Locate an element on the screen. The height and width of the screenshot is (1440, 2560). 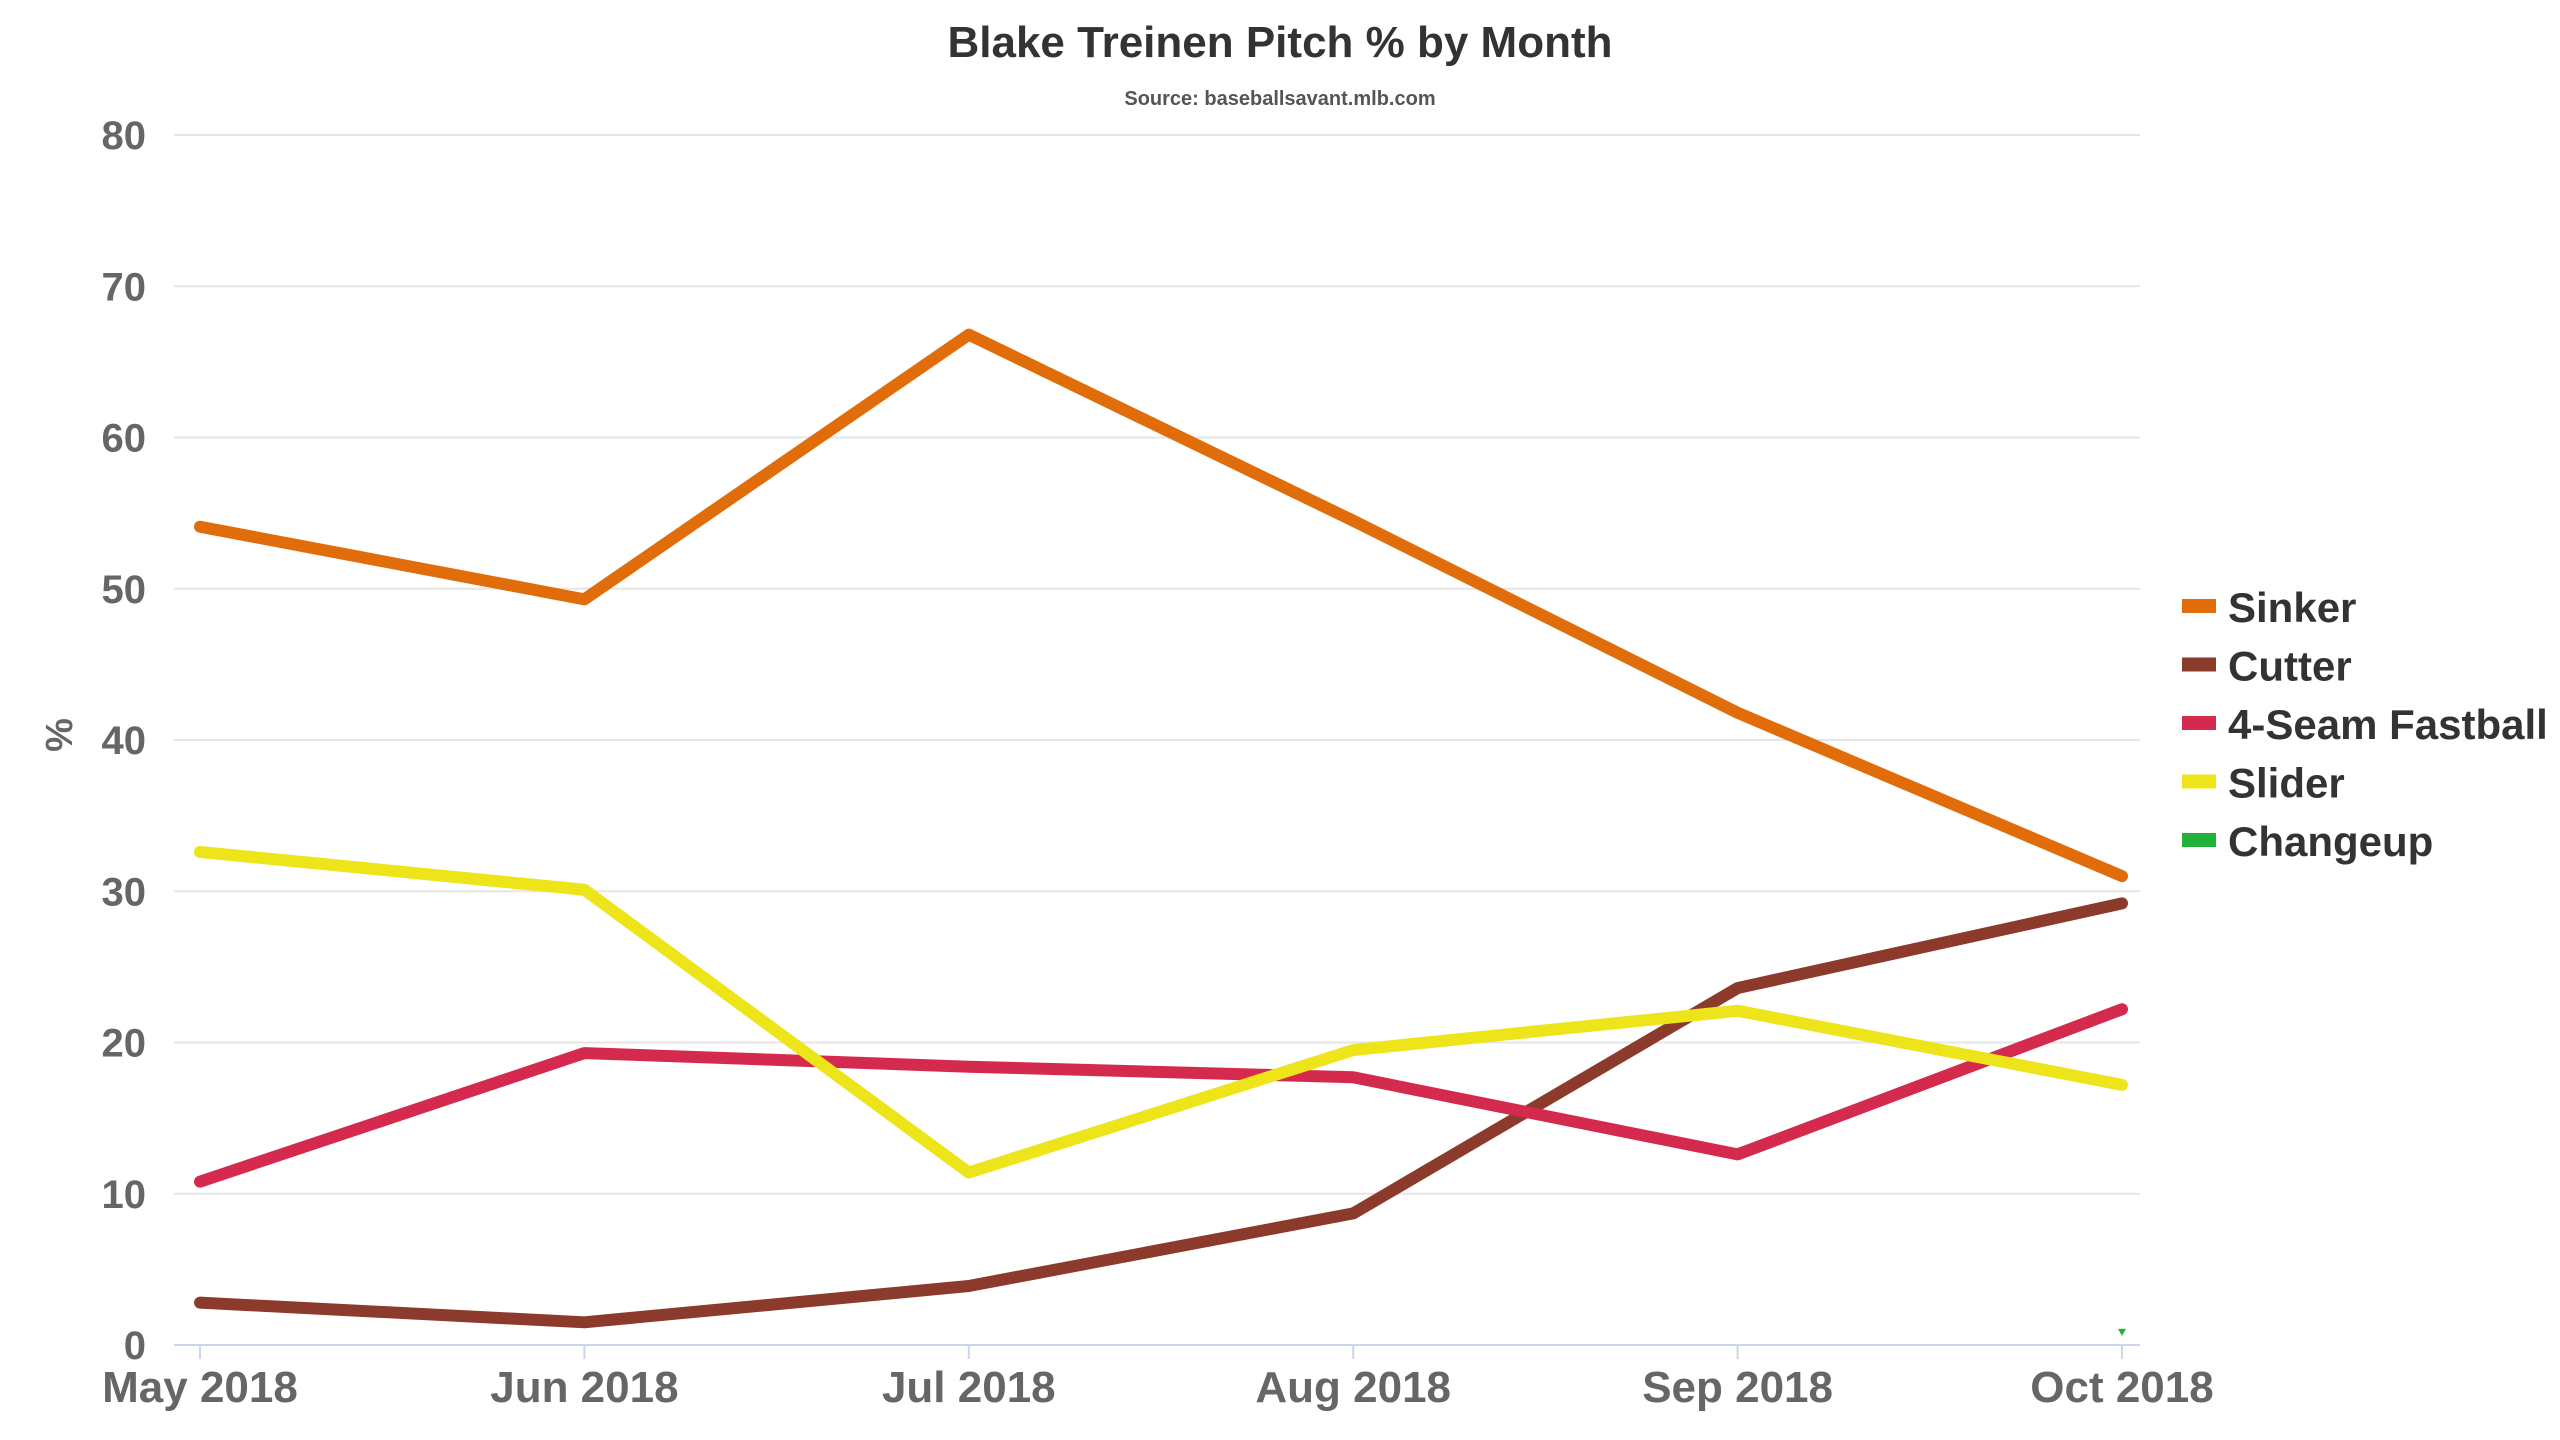
y-tick-label: 30 is located at coordinates (124, 892).